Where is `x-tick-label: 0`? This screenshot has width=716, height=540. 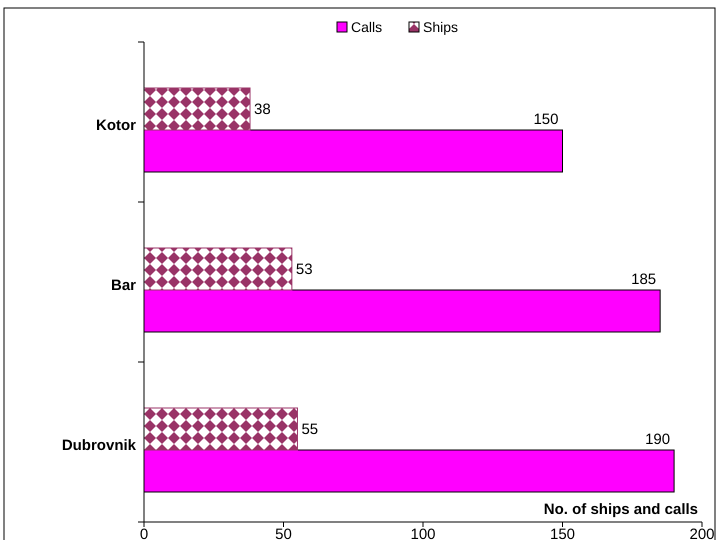
x-tick-label: 0 is located at coordinates (144, 533).